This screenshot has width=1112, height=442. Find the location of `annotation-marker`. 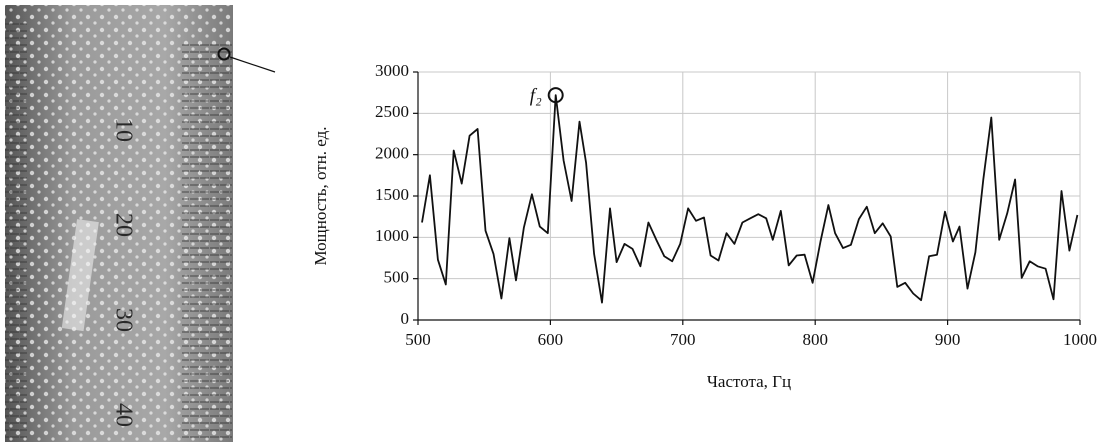

annotation-marker is located at coordinates (555, 95).